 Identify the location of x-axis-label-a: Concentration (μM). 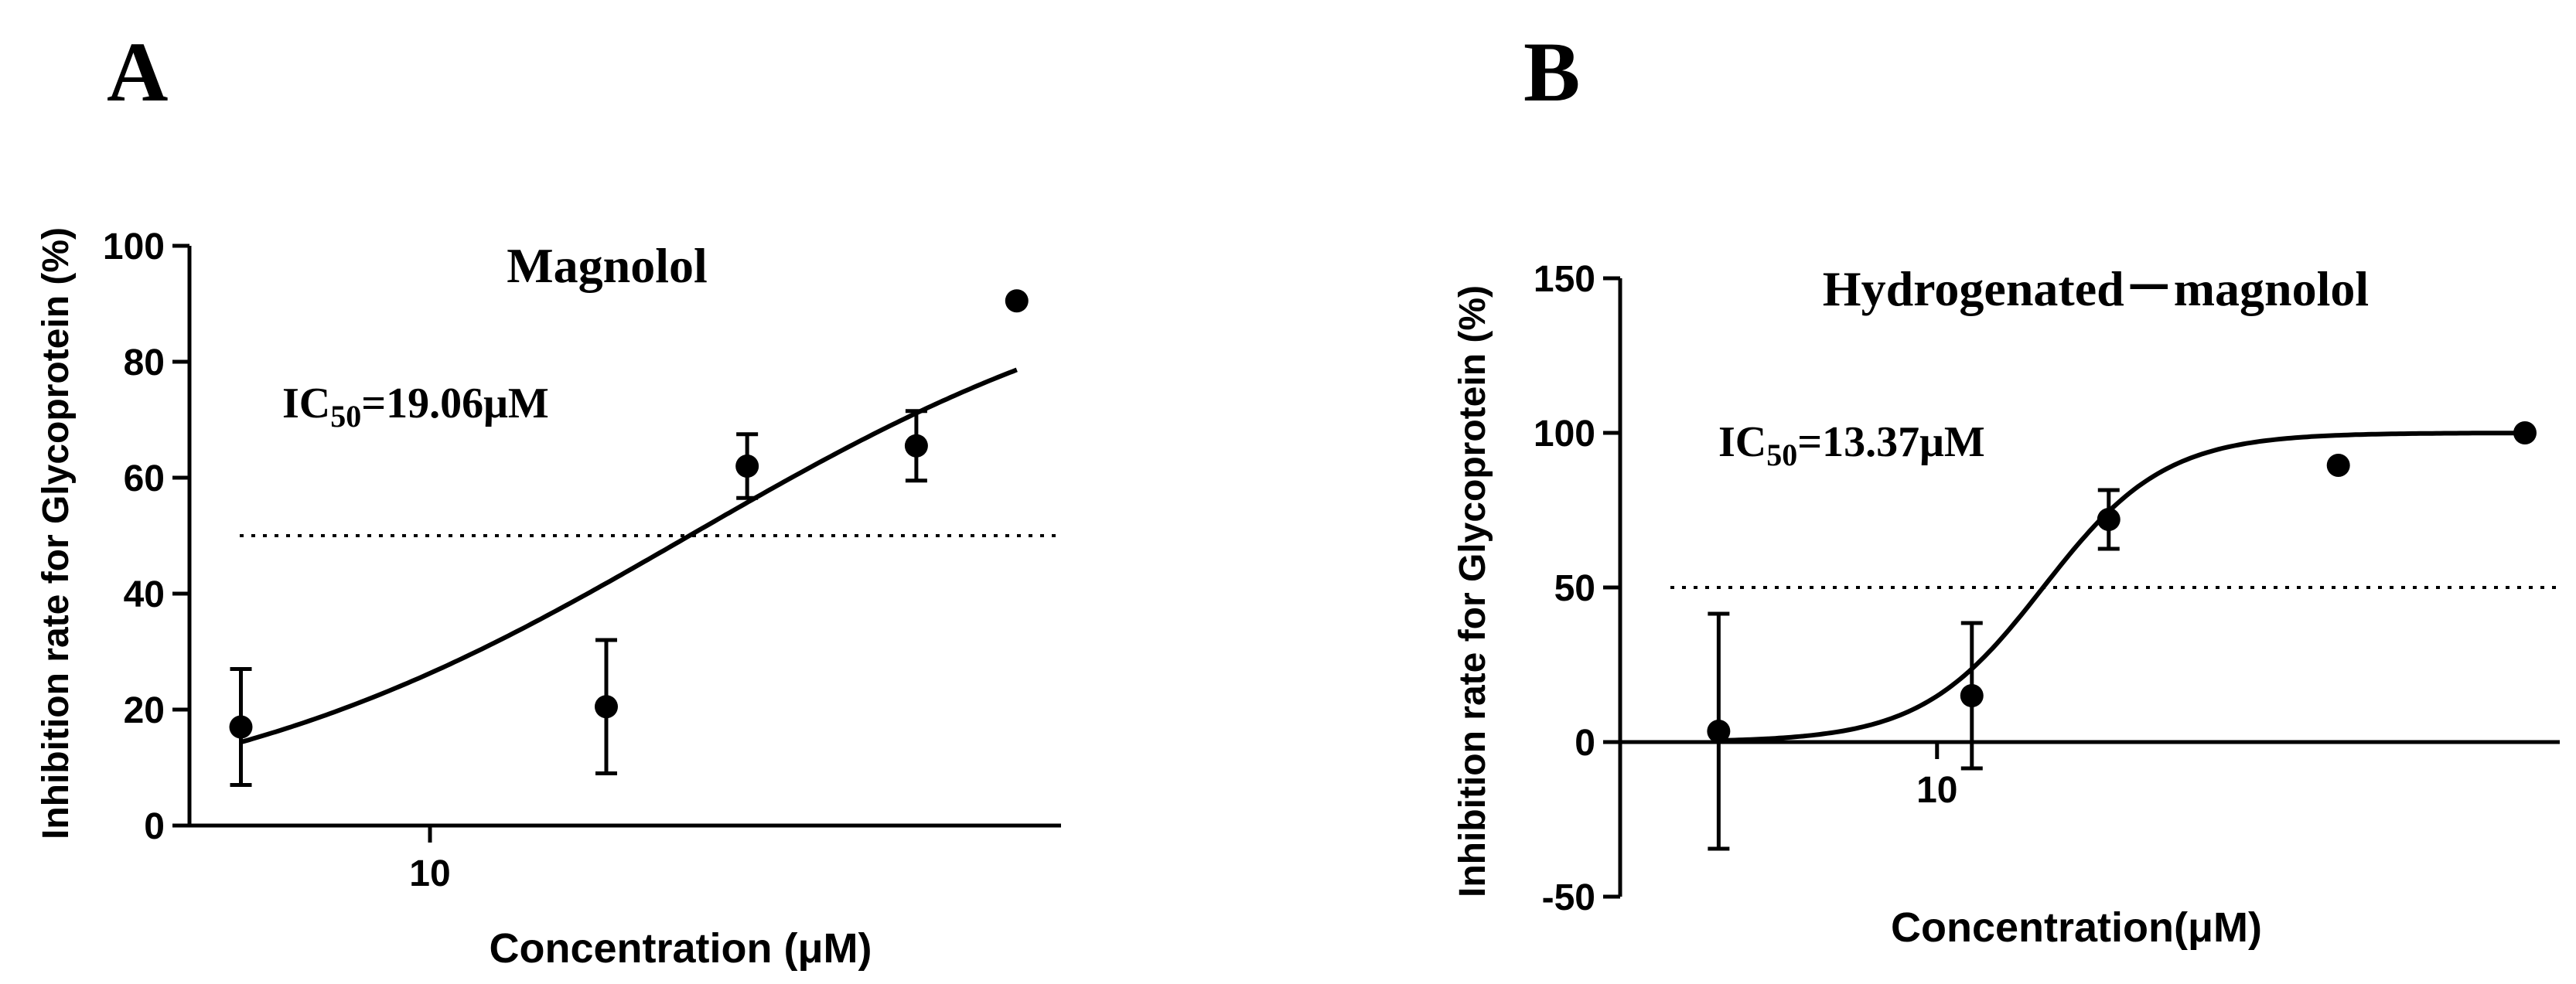
(681, 949).